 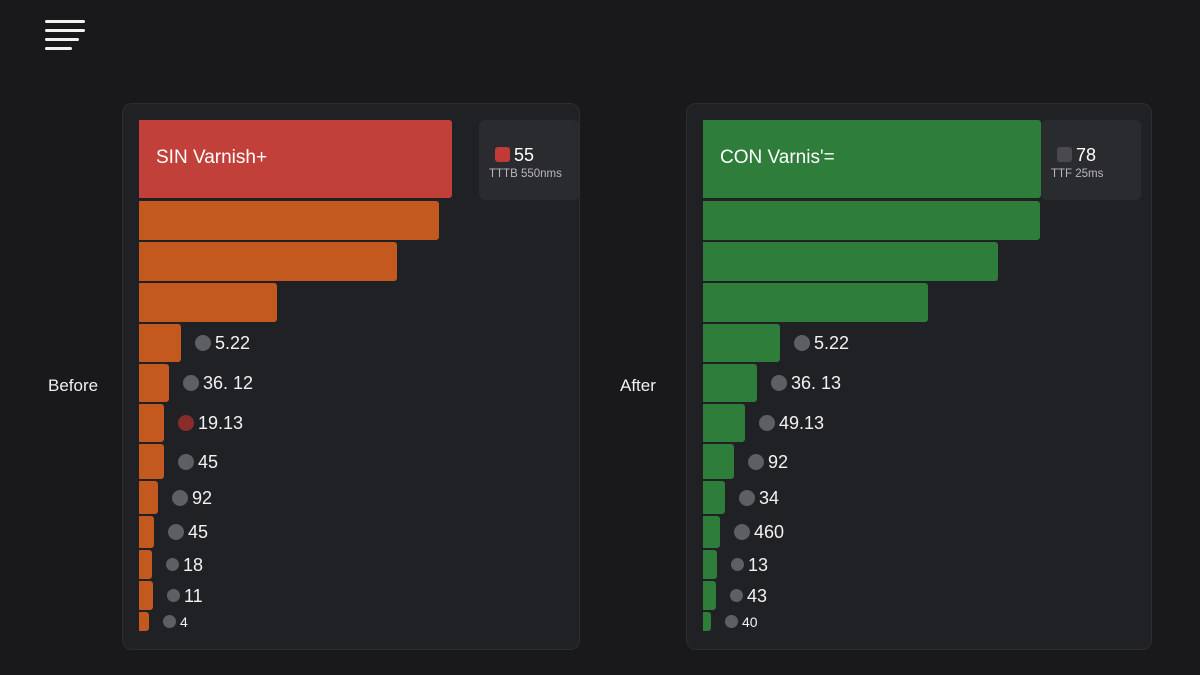 I want to click on before-legend-swatch, so click(x=502, y=154).